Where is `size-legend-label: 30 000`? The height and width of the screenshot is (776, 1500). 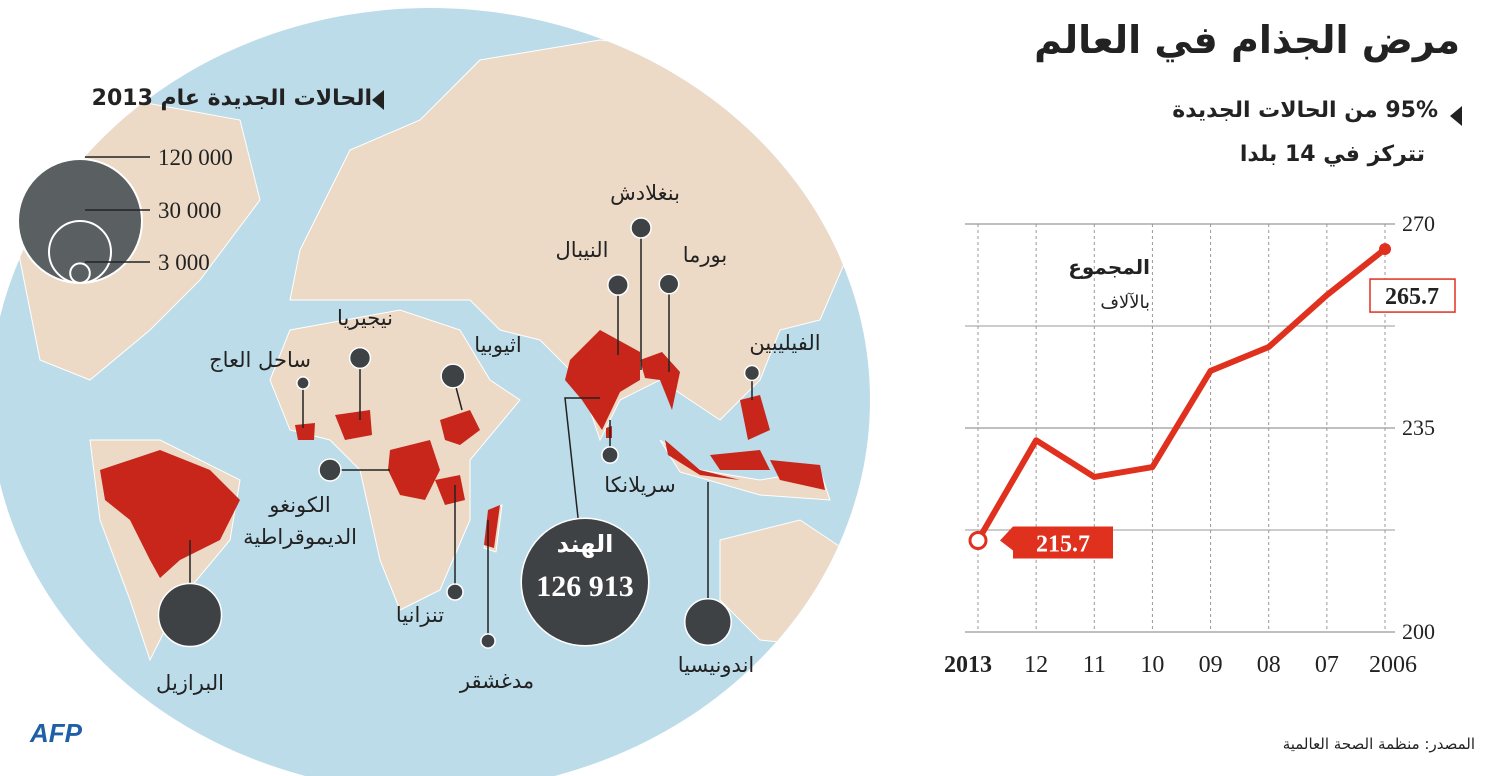 size-legend-label: 30 000 is located at coordinates (189, 210).